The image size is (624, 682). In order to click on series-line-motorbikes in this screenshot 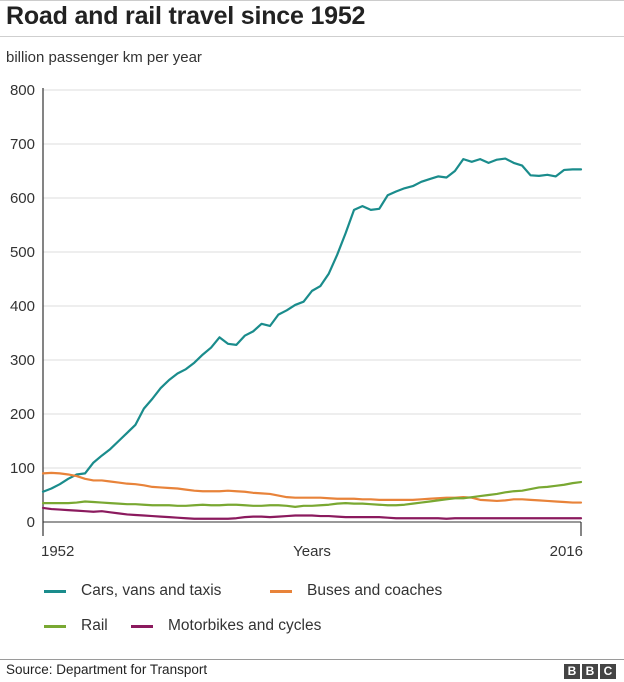, I will do `click(312, 513)`.